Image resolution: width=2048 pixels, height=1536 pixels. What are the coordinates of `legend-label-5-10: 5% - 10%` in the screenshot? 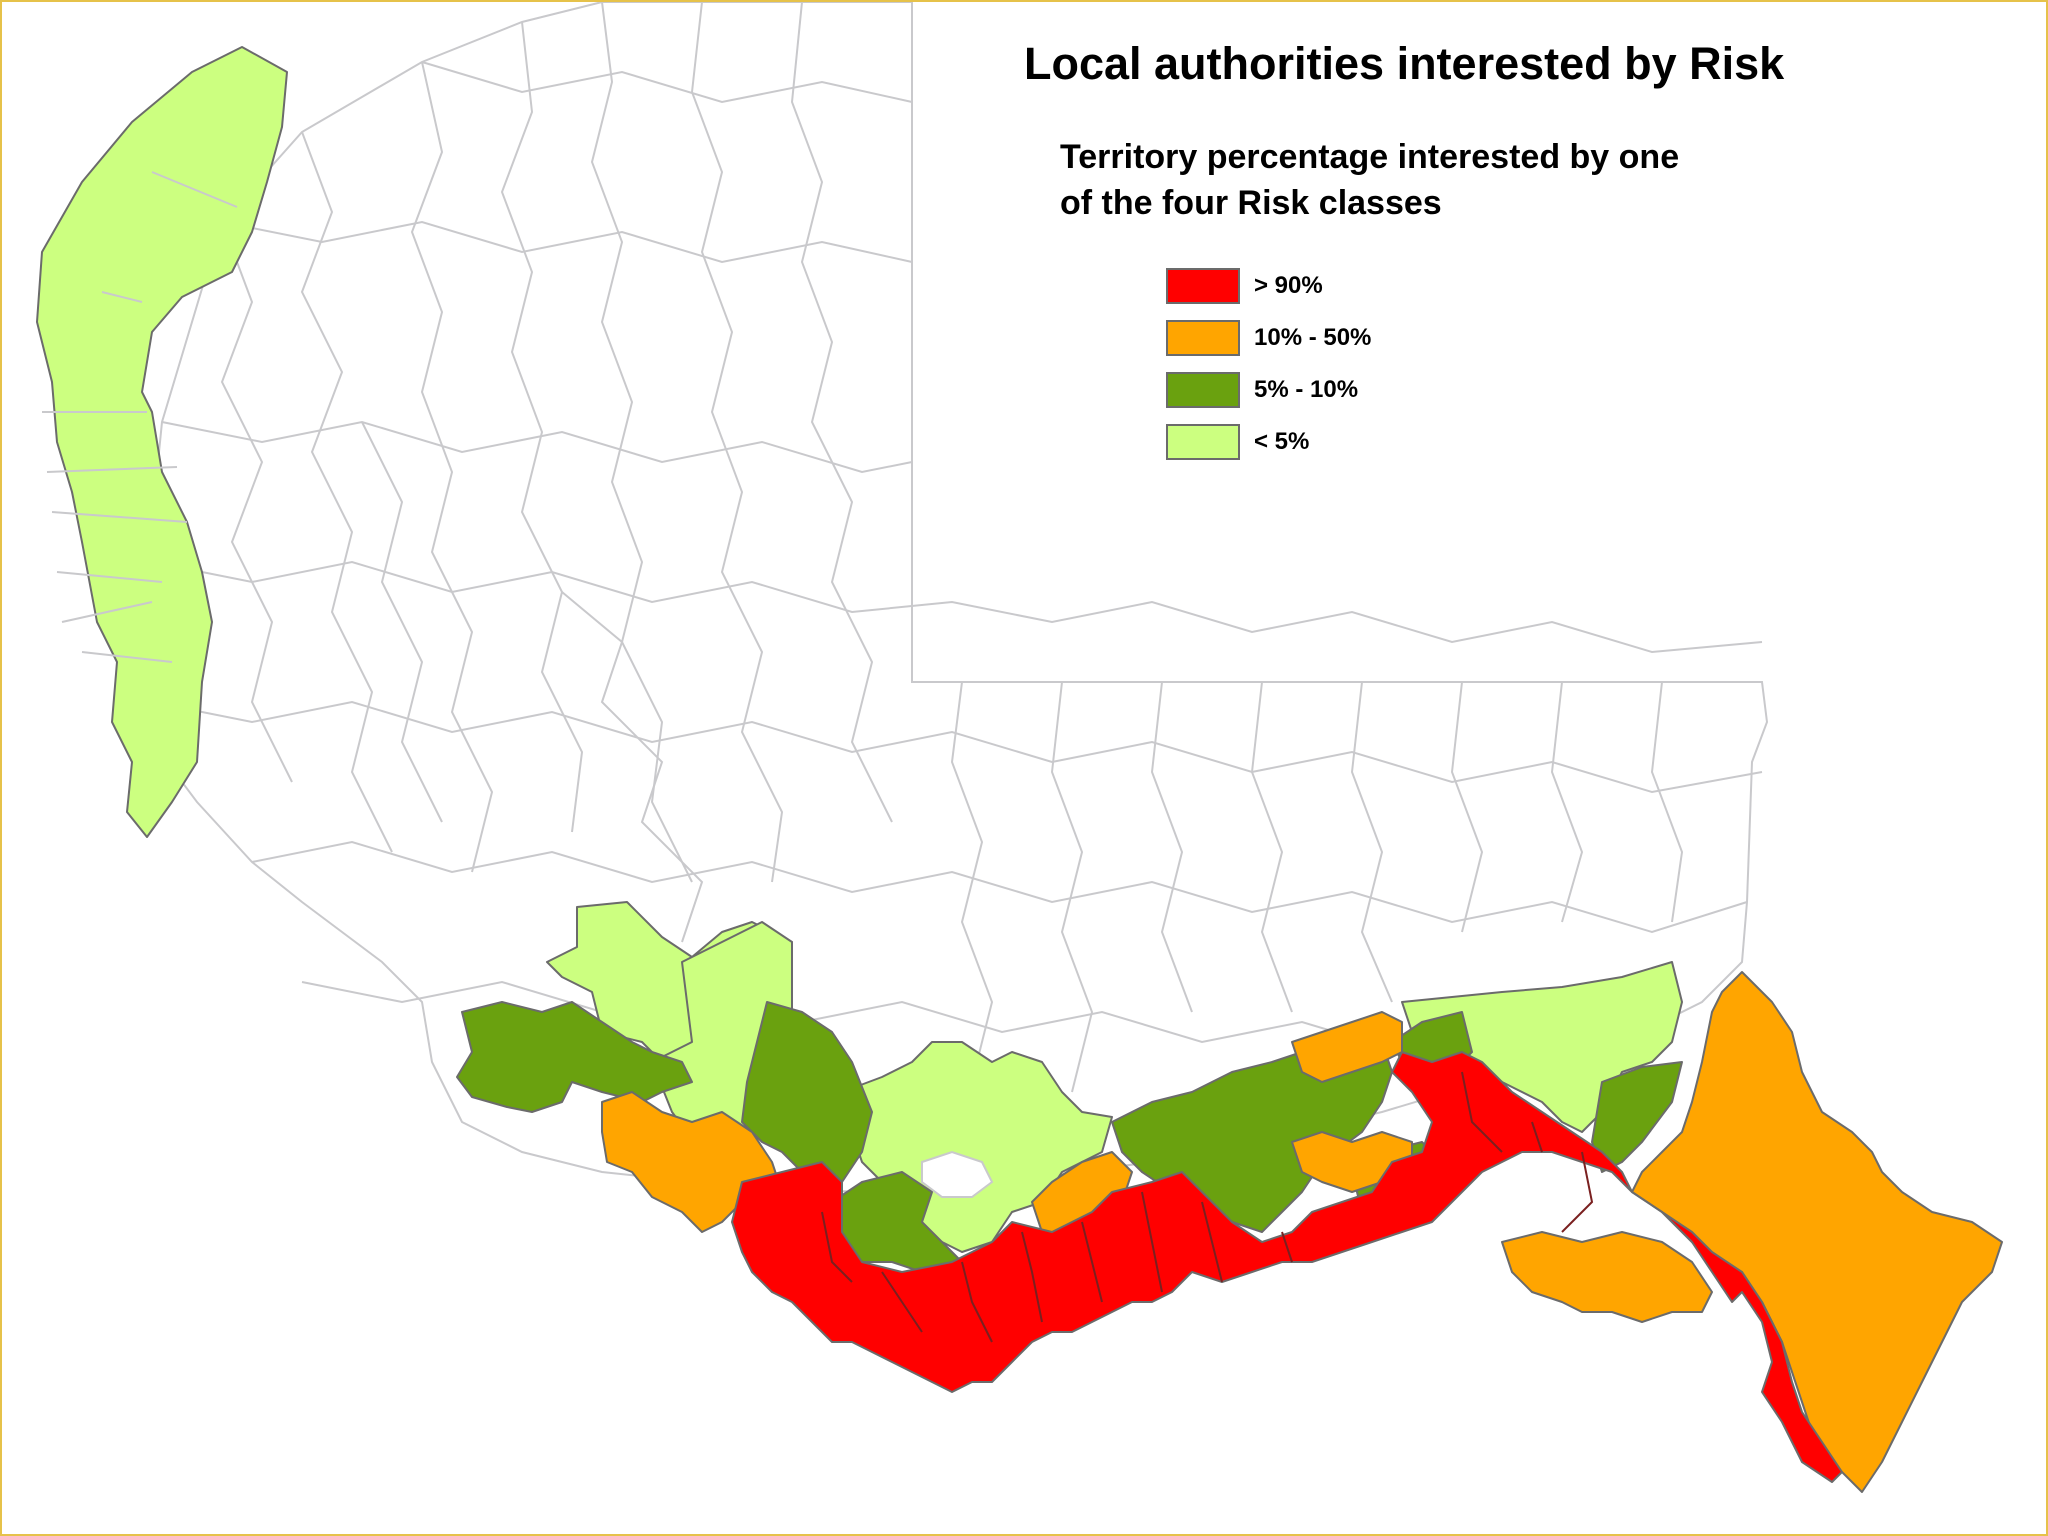 It's located at (1306, 389).